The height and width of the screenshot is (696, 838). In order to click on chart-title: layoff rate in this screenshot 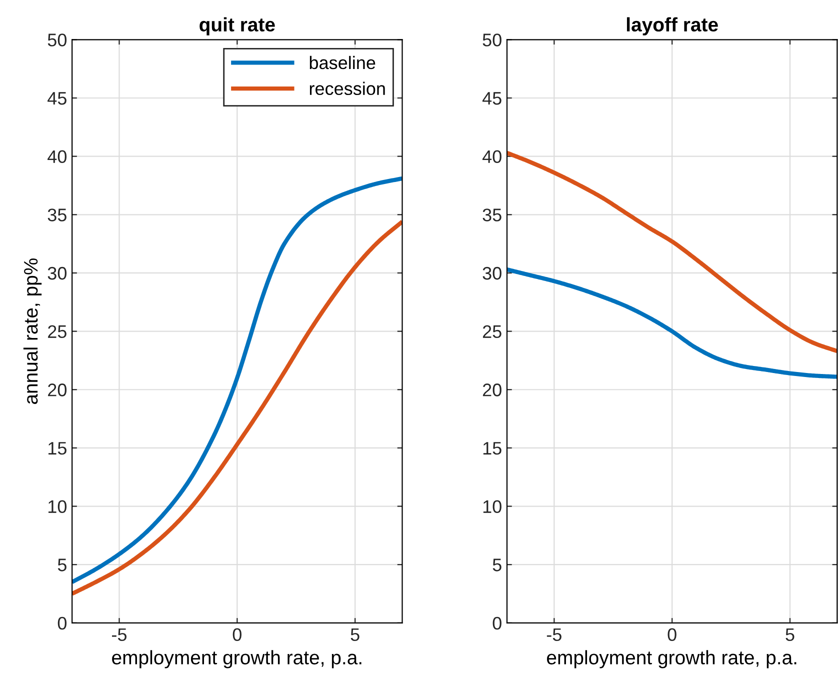, I will do `click(672, 26)`.